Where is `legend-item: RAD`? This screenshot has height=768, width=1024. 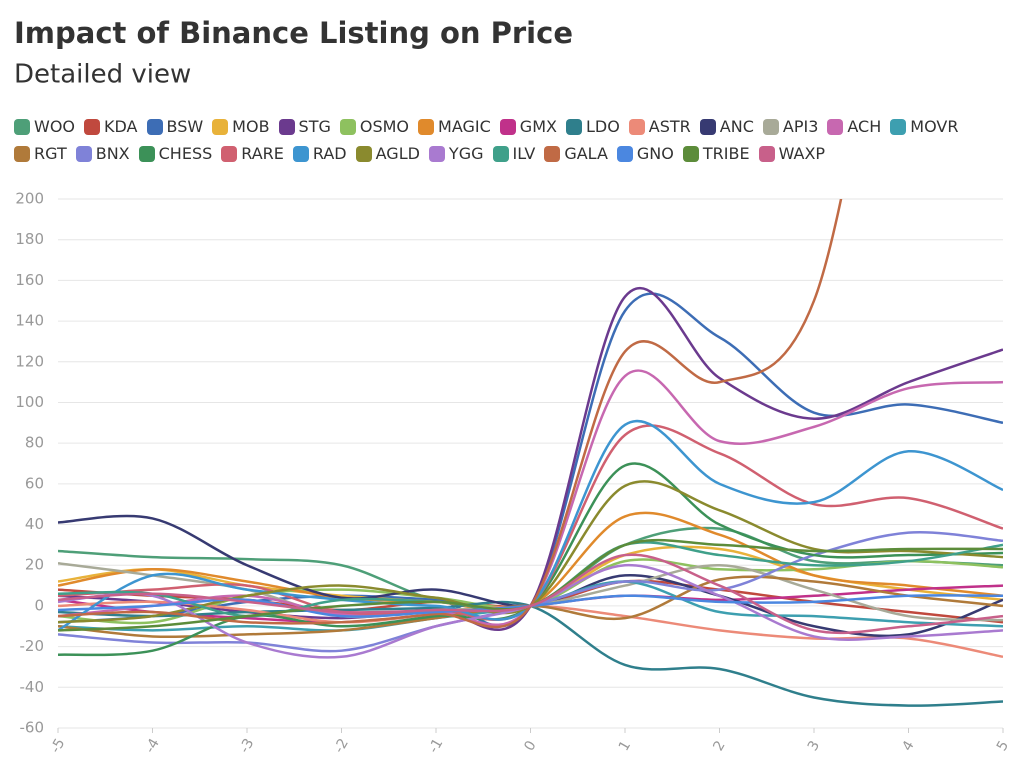
legend-item: RAD is located at coordinates (319, 153).